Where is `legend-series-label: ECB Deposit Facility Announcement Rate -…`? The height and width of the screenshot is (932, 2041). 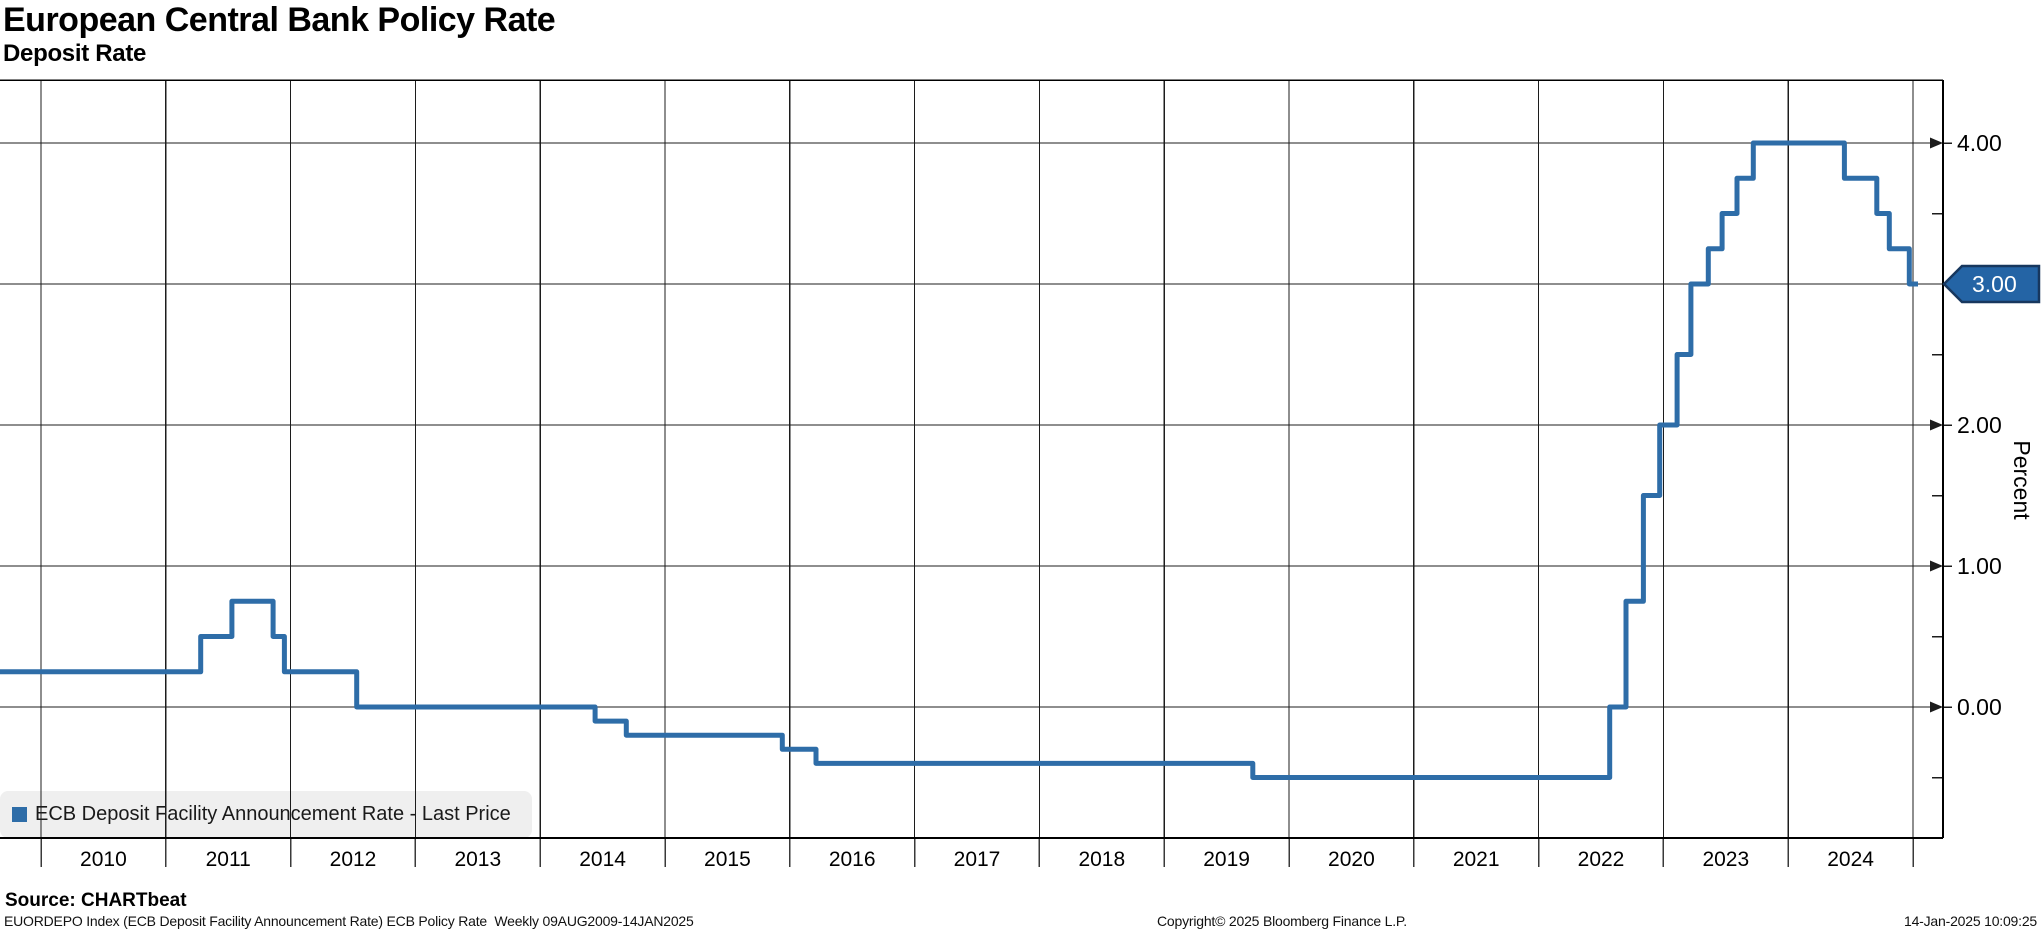
legend-series-label: ECB Deposit Facility Announcement Rate -… is located at coordinates (273, 814).